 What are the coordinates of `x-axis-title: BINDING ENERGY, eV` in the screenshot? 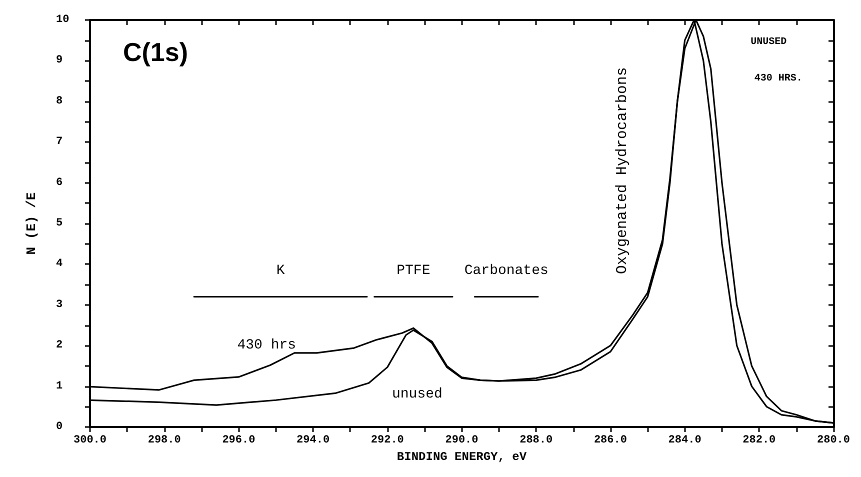 It's located at (462, 457).